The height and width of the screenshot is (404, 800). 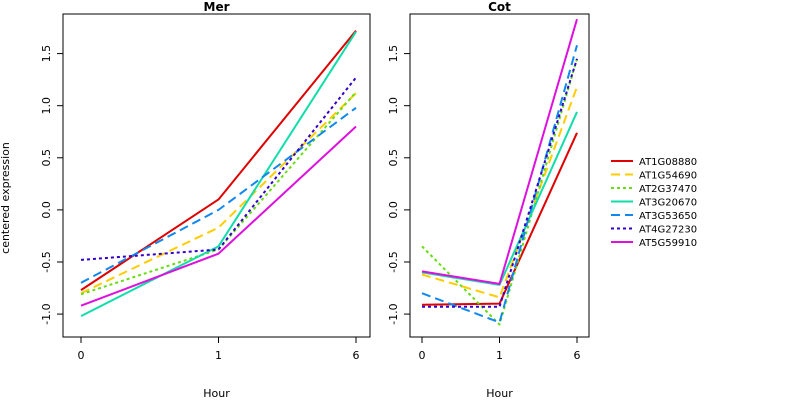 I want to click on series-line-at3g53650, so click(x=499, y=184).